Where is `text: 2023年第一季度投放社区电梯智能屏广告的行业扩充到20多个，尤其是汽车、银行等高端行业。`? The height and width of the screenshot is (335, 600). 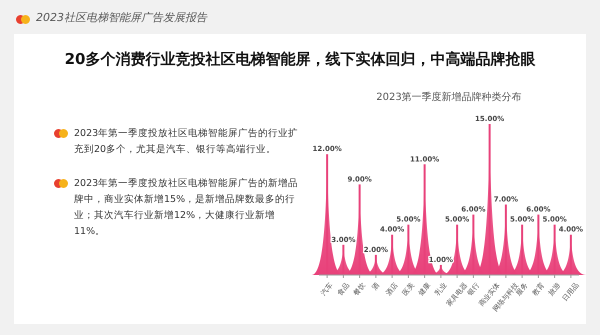
text: 2023年第一季度投放社区电梯智能屏广告的行业扩充到20多个，尤其是汽车、银行等高端行业。 is located at coordinates (187, 142).